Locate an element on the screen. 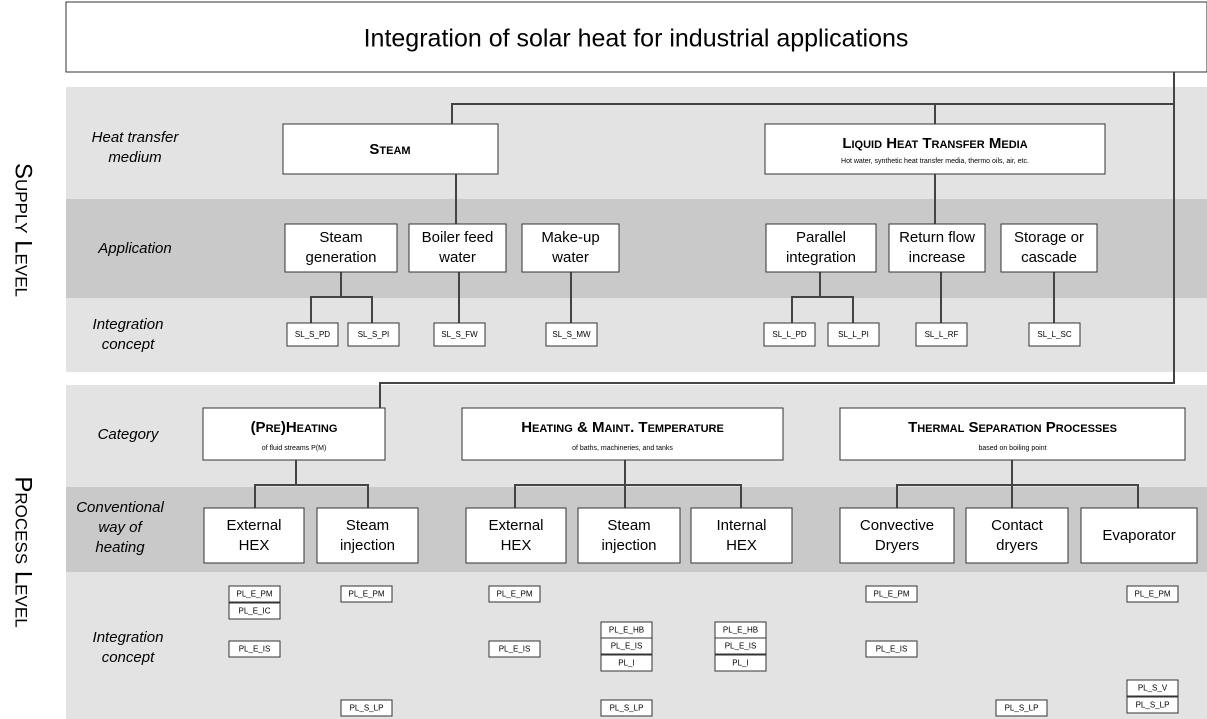 The width and height of the screenshot is (1207, 719). row-label: way of is located at coordinates (120, 527).